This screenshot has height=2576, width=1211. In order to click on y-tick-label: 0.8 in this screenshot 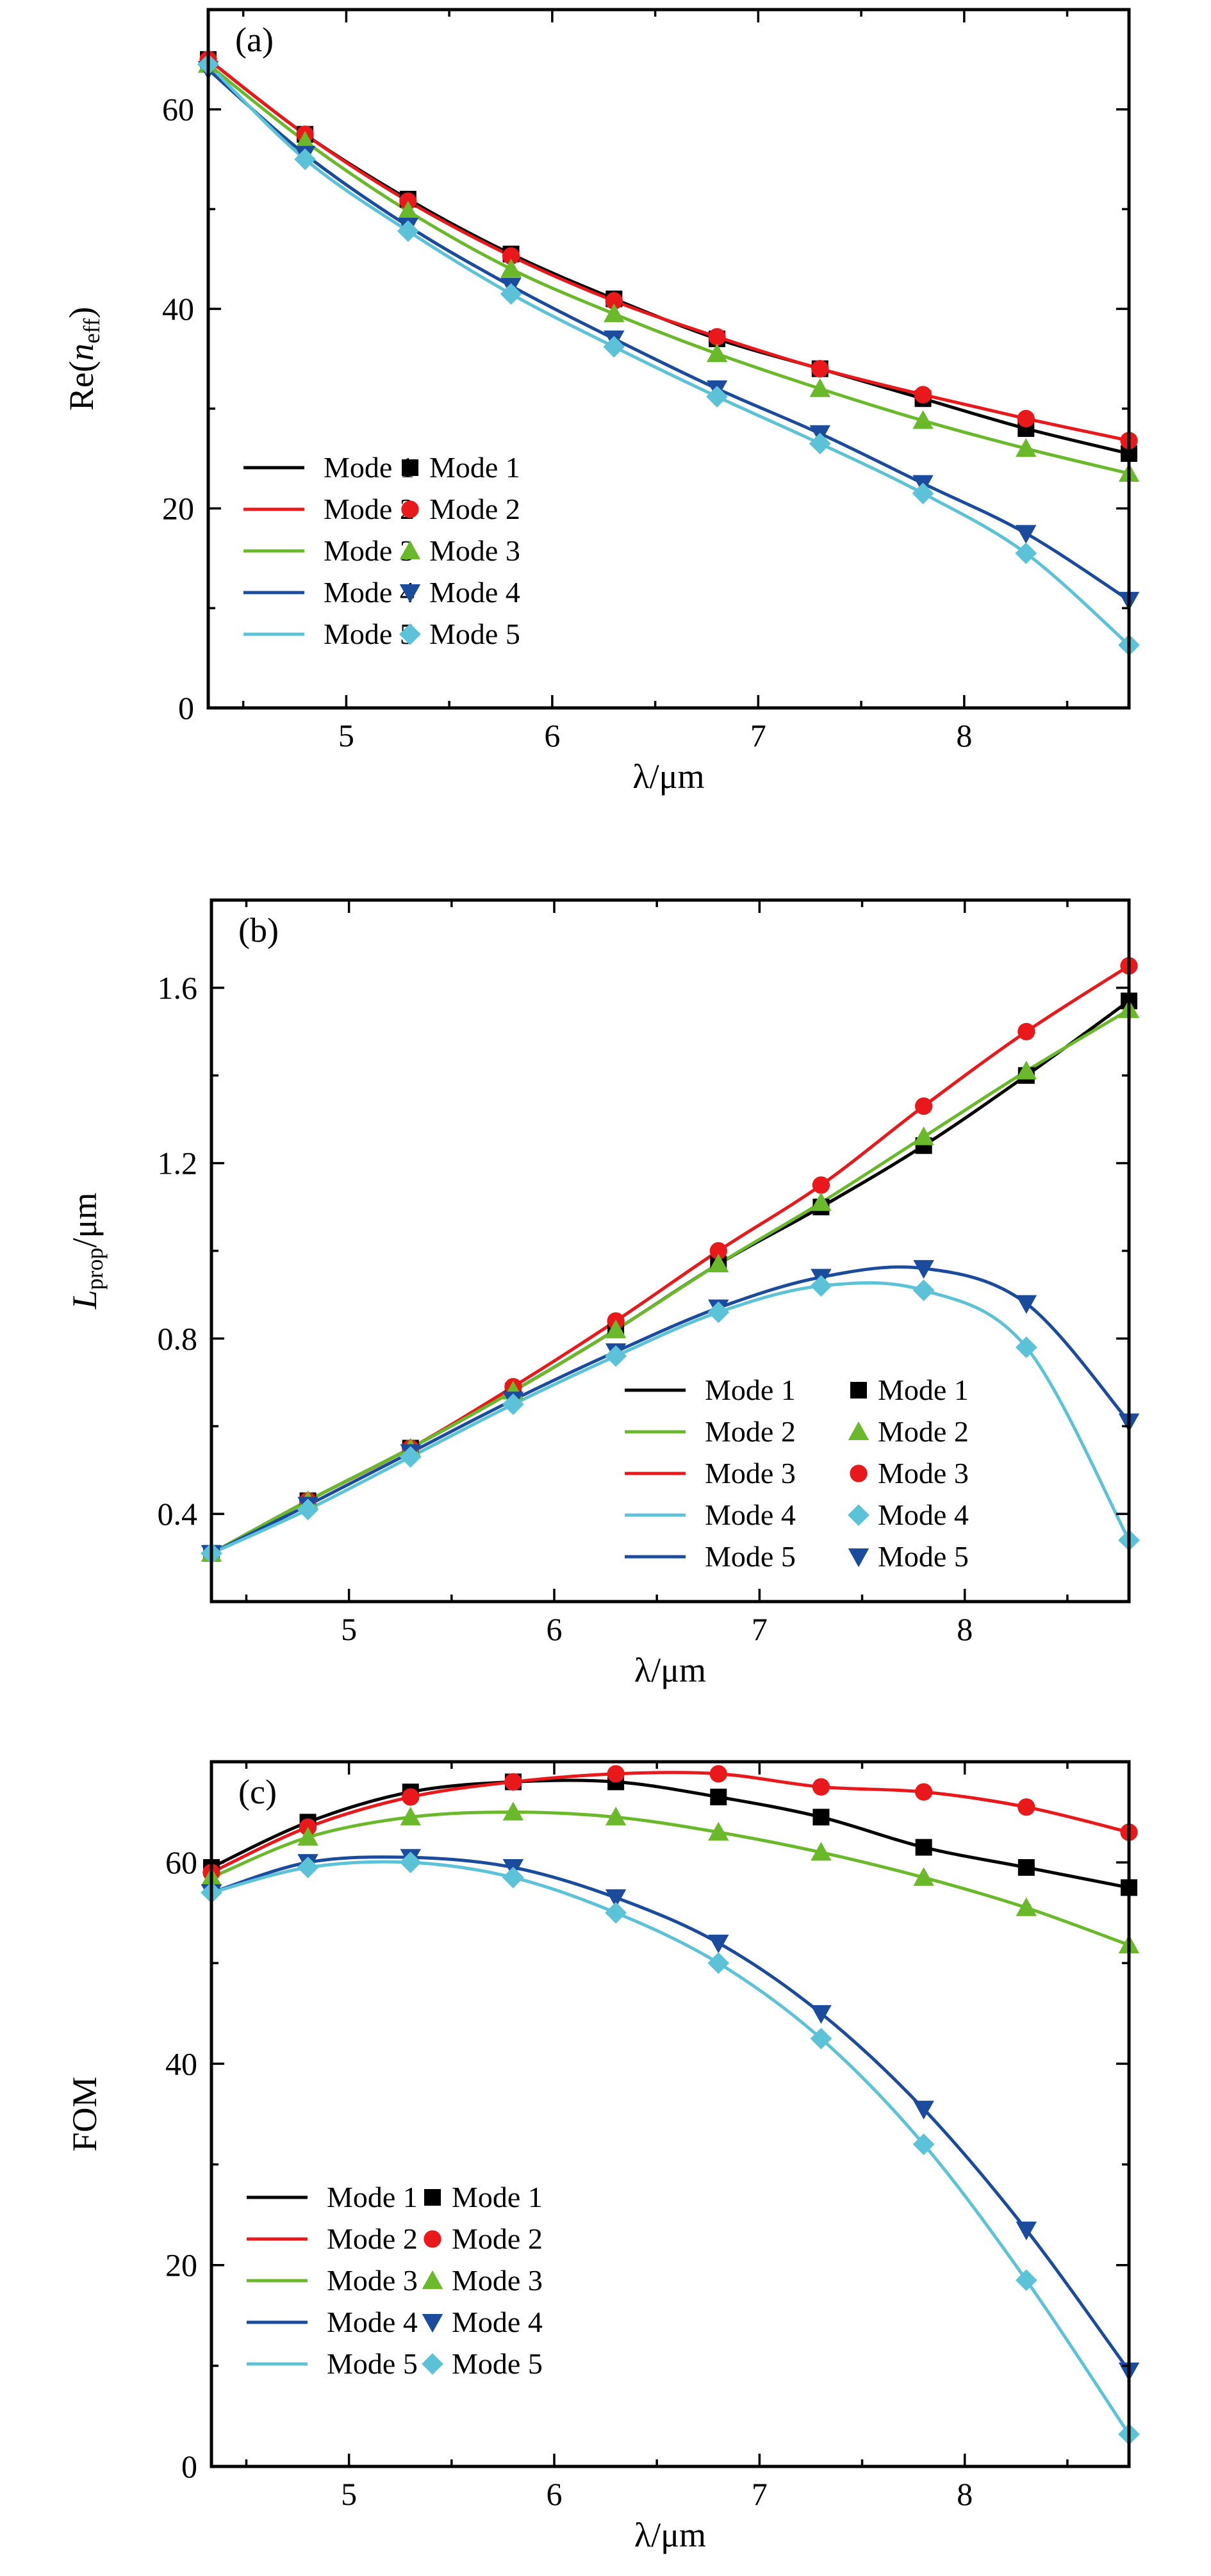, I will do `click(178, 1338)`.